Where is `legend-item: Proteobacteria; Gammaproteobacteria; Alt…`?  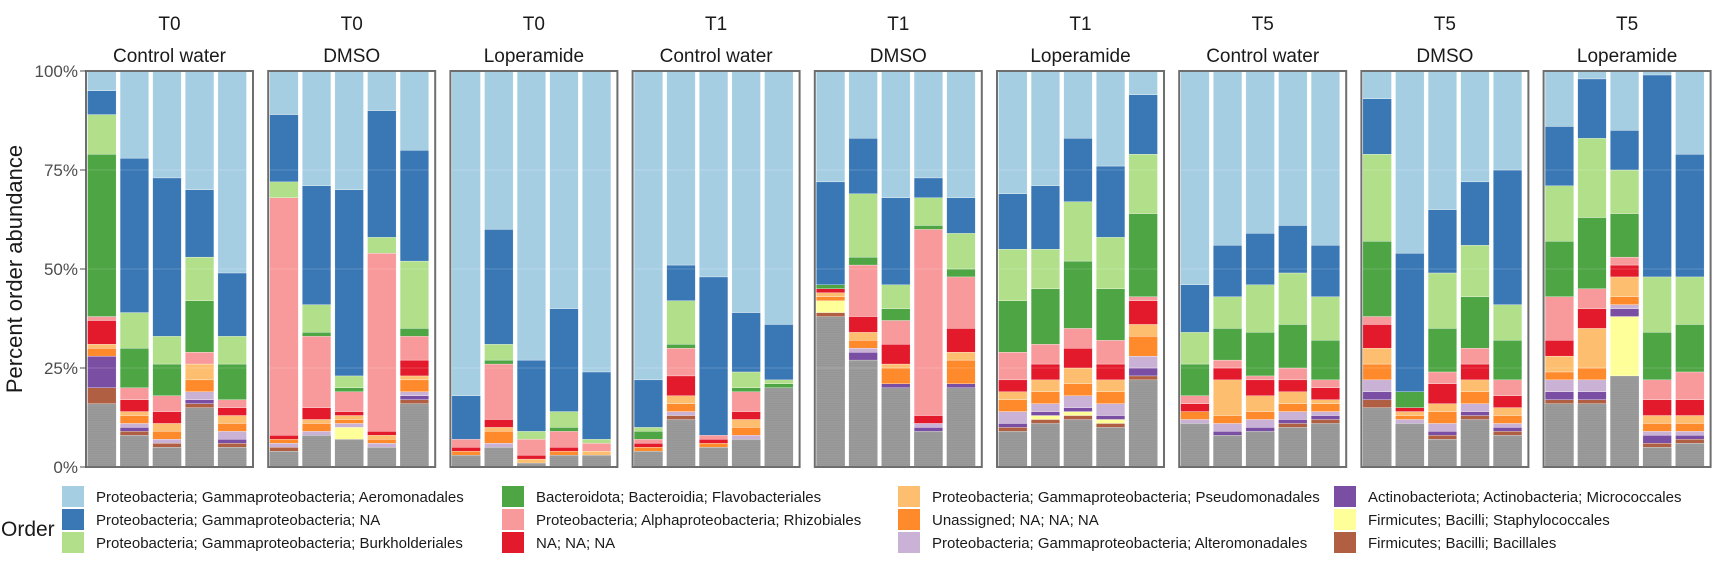
legend-item: Proteobacteria; Gammaproteobacteria; Alt… is located at coordinates (1102, 542).